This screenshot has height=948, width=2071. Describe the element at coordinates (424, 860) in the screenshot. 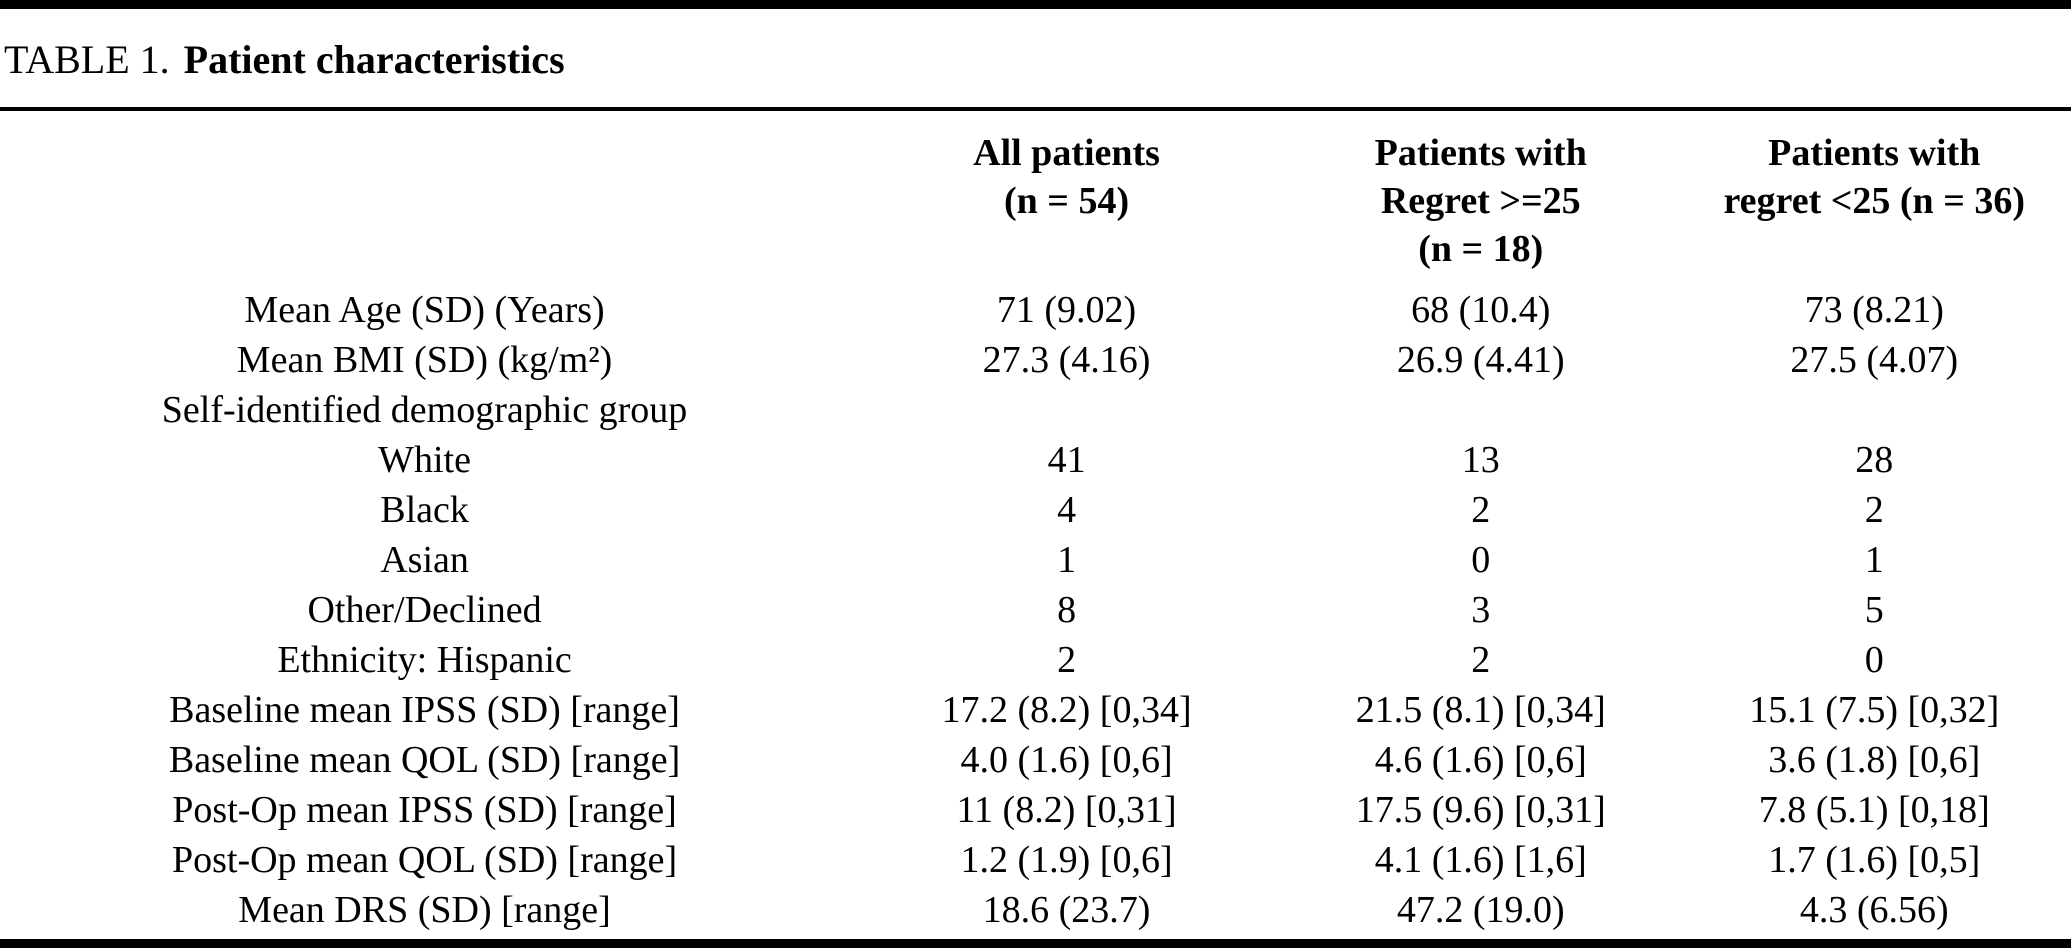

I see `row-label: Post-Op mean QOL (SD) [range]` at that location.